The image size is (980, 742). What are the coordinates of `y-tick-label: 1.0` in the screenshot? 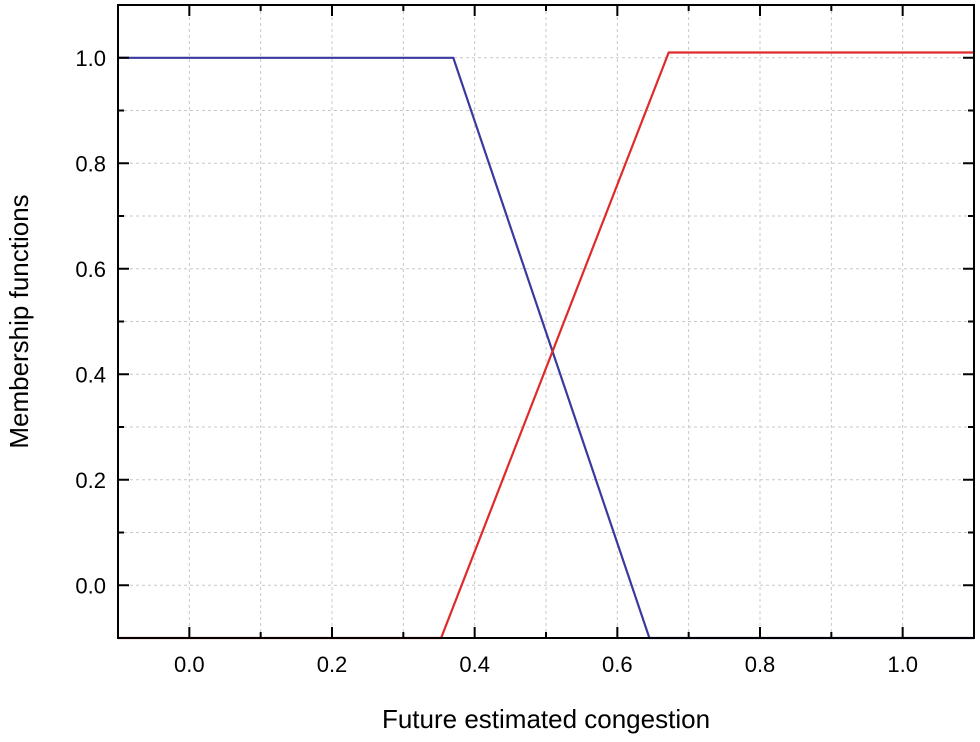 It's located at (90, 58).